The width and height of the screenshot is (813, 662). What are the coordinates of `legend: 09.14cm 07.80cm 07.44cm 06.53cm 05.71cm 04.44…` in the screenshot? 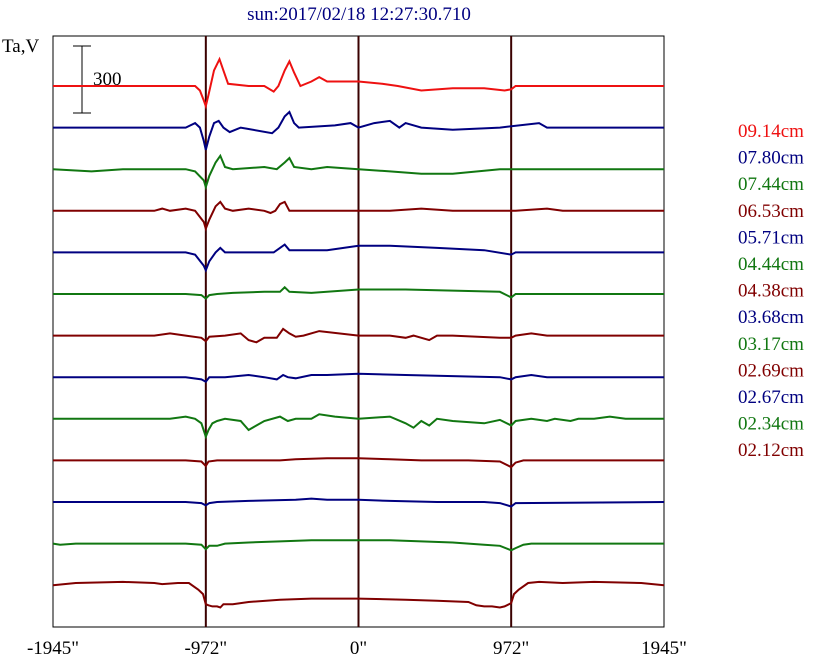 It's located at (771, 291).